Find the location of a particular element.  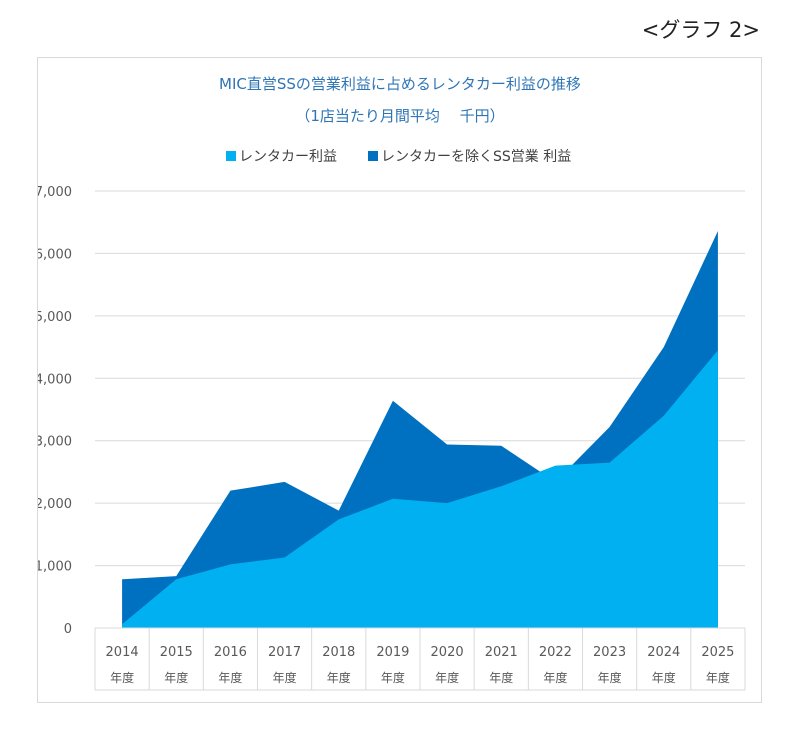

y-tick-label: 0 is located at coordinates (68, 629).